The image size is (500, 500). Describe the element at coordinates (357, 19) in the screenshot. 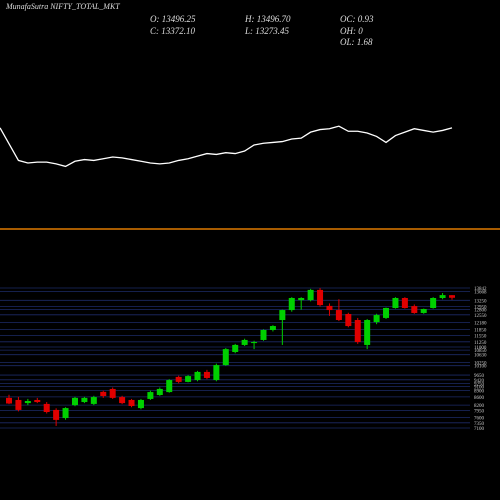

I see `stat: OC: 0.93` at that location.